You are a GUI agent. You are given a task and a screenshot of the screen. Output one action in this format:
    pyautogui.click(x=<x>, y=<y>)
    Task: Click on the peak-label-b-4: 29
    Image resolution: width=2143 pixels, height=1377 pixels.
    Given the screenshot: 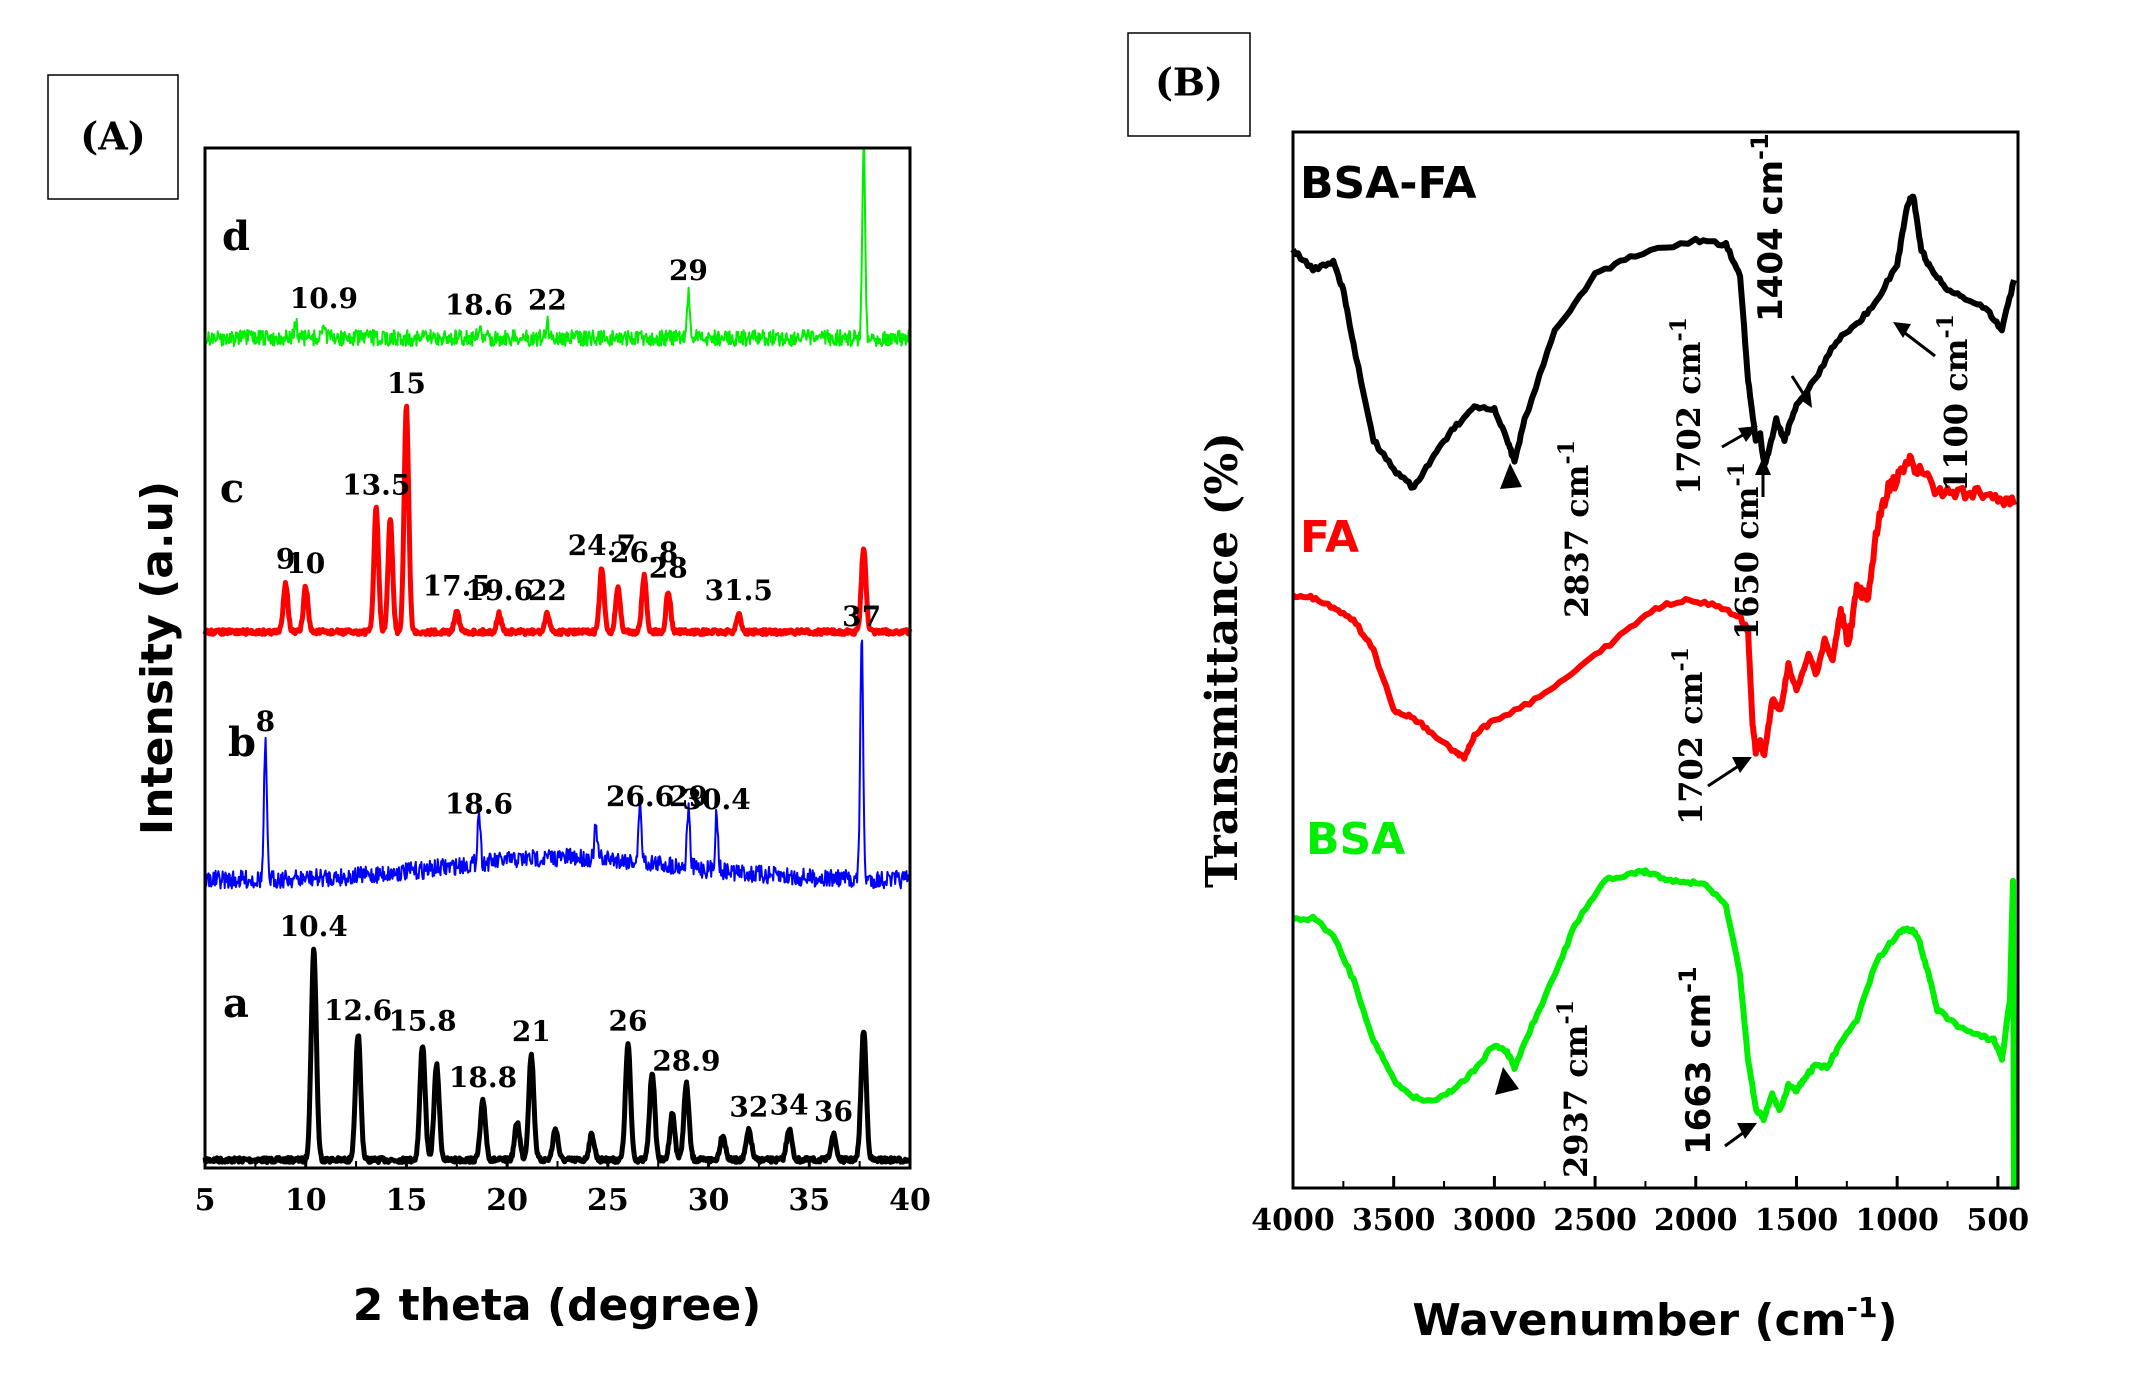 What is the action you would take?
    pyautogui.click(x=688, y=796)
    